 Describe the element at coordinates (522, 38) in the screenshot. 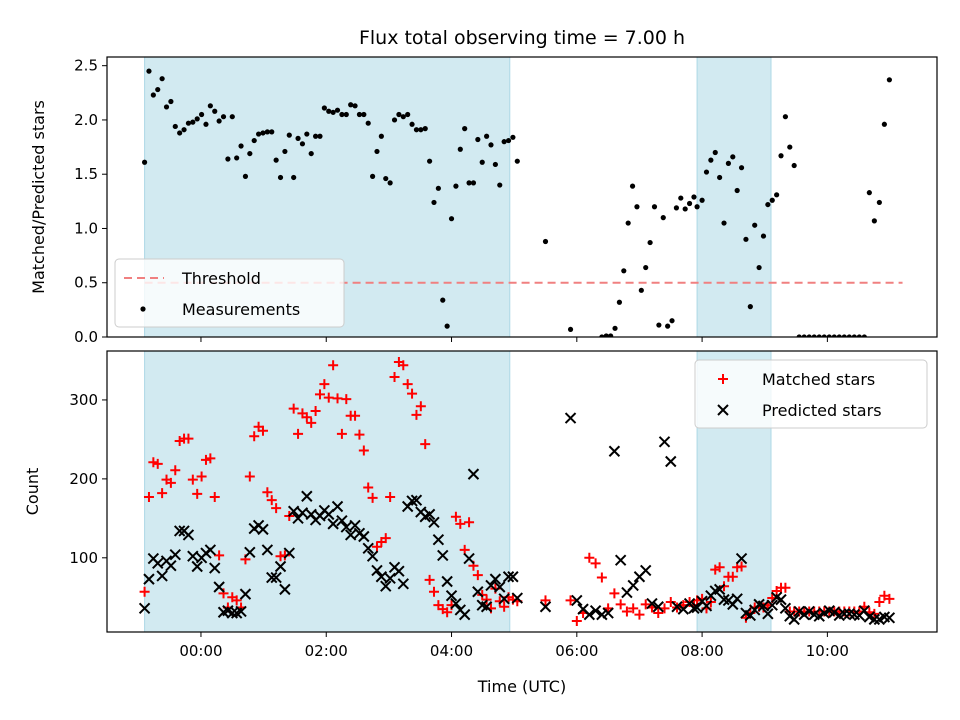

I see `chart-title: Flux total observing time = 7.00 h` at that location.